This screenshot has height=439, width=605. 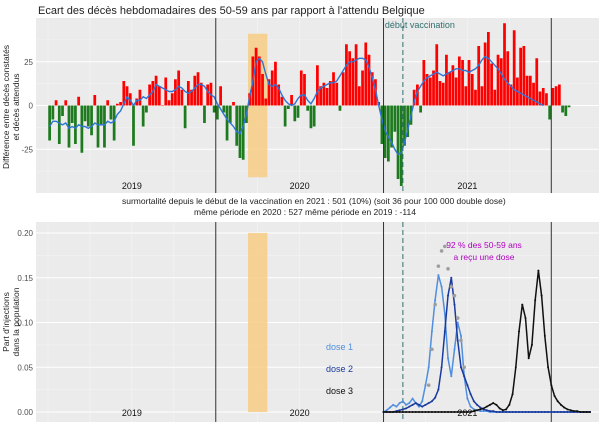 I want to click on top-y-tick-label: 25, so click(x=28, y=62).